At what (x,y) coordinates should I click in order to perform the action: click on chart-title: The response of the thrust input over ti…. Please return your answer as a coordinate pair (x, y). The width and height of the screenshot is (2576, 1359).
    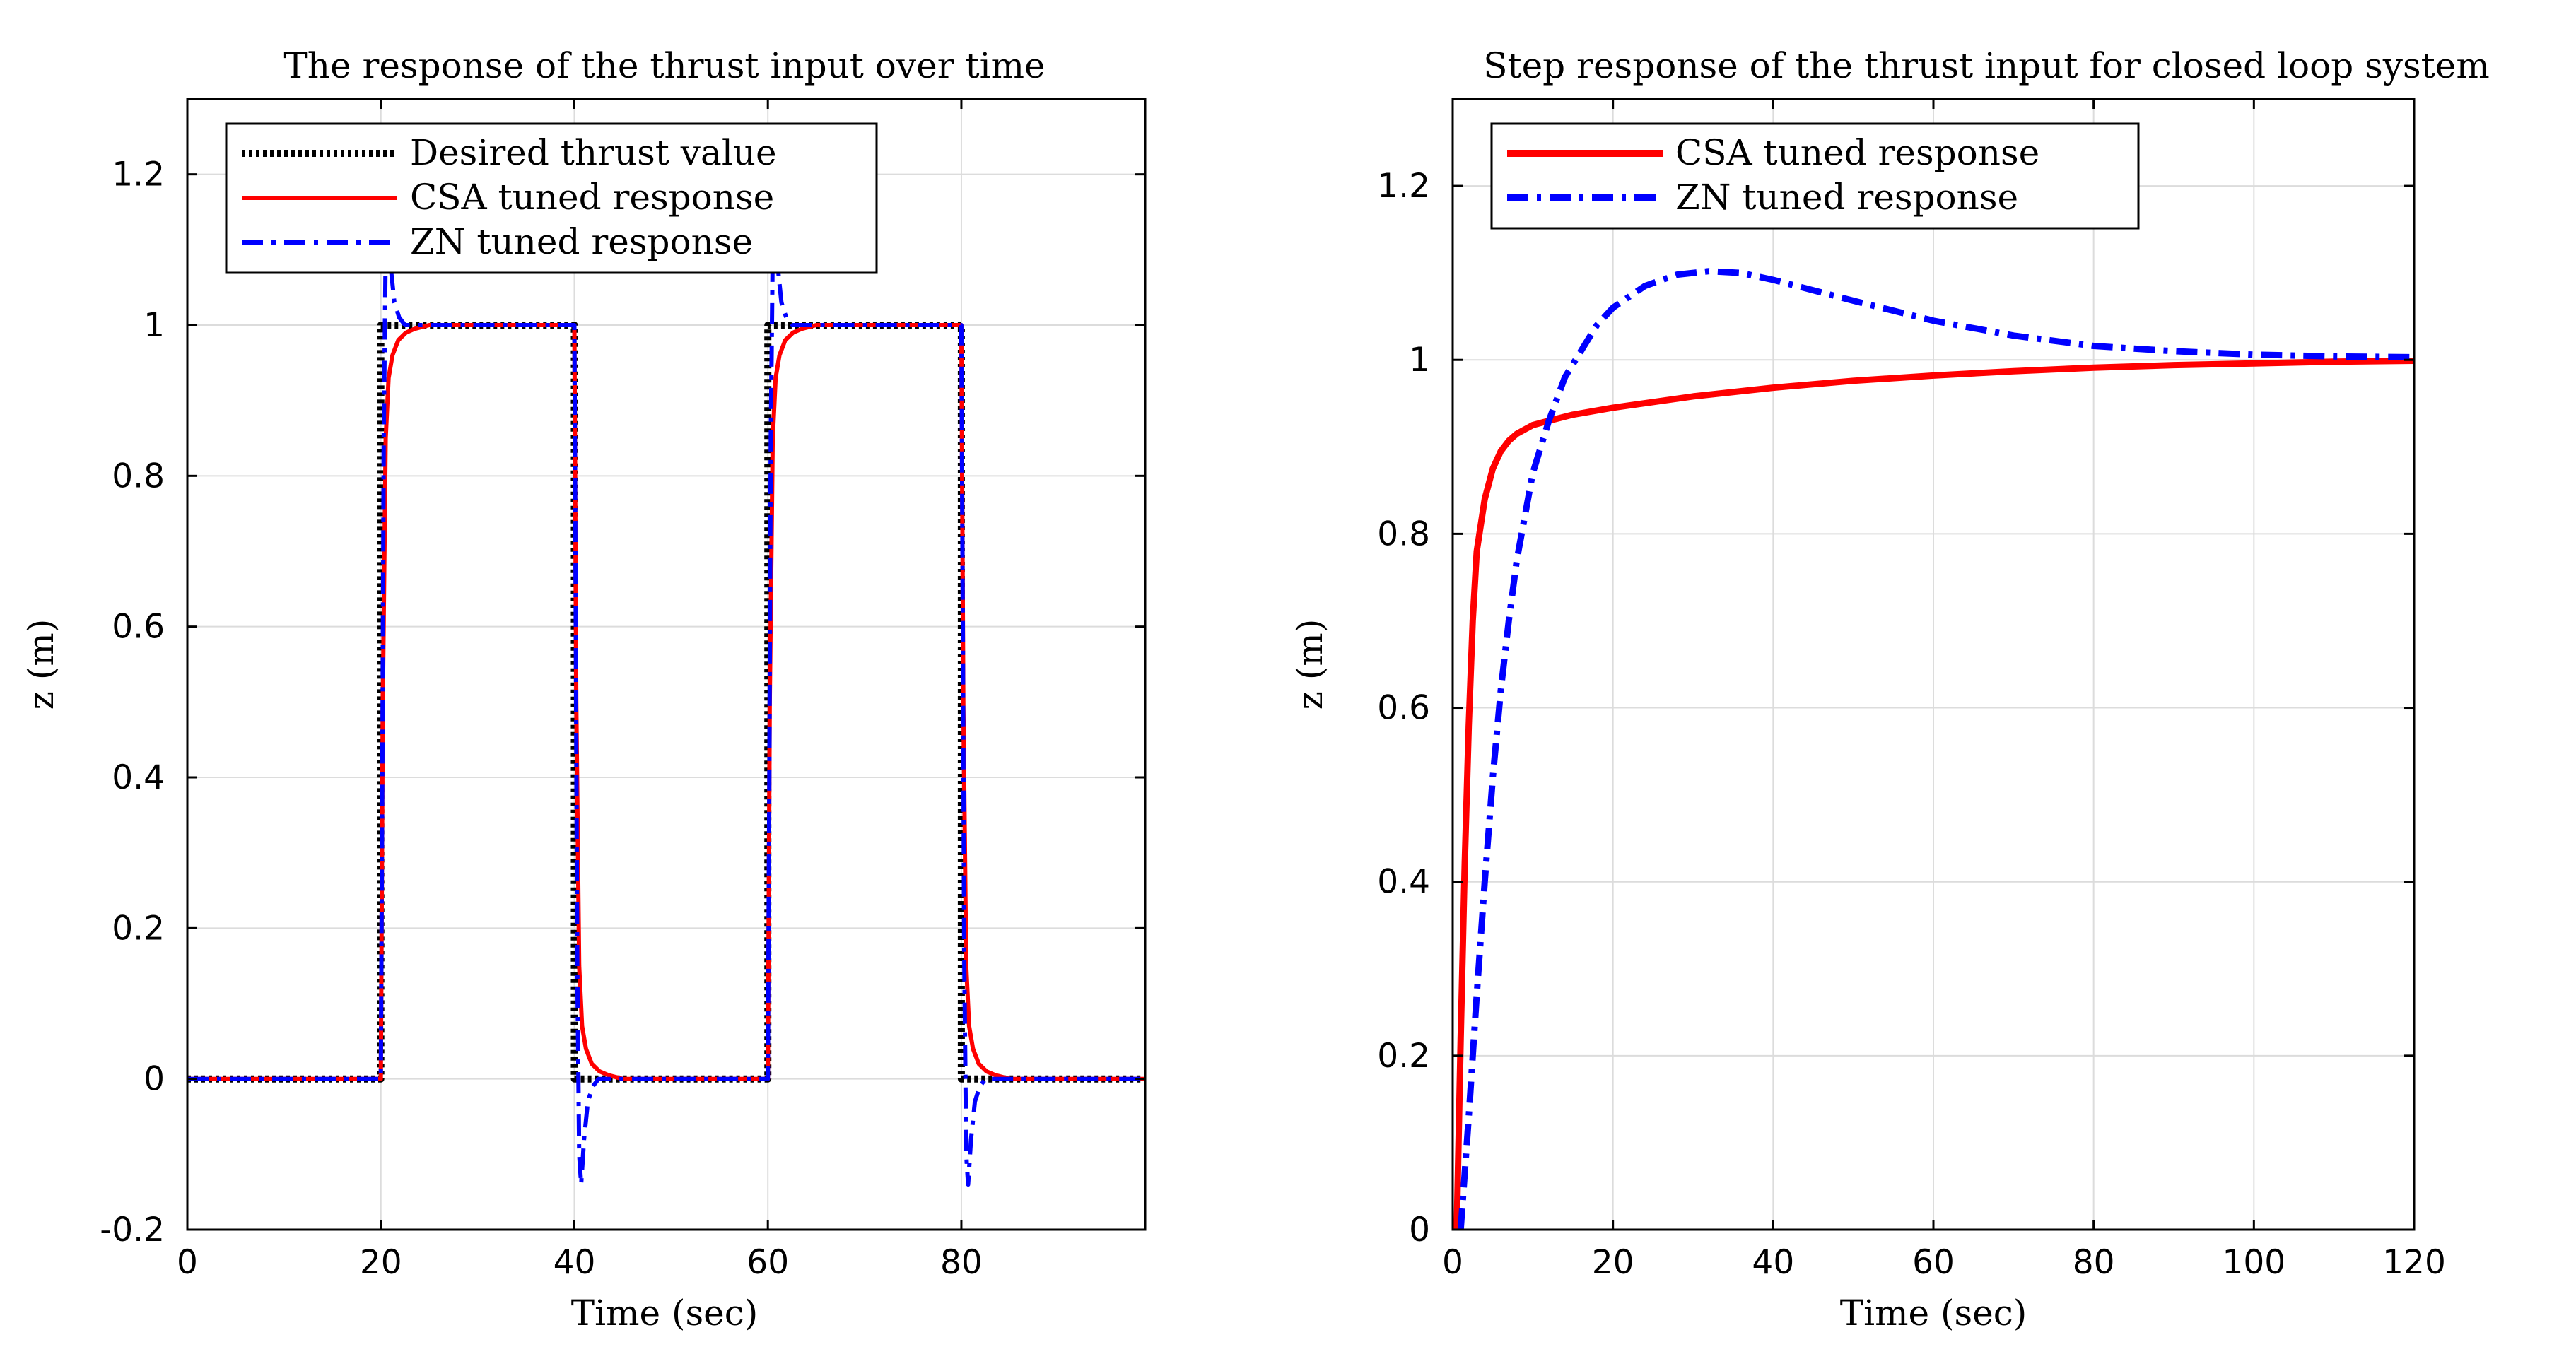
    Looking at the image, I should click on (664, 65).